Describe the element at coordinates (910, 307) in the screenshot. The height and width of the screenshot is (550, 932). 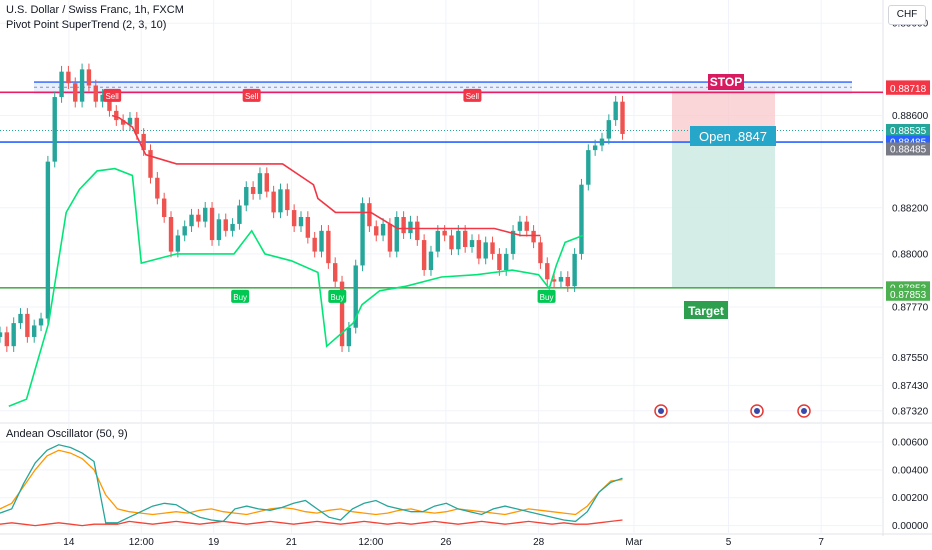
I see `y-tick-label: 0.87770` at that location.